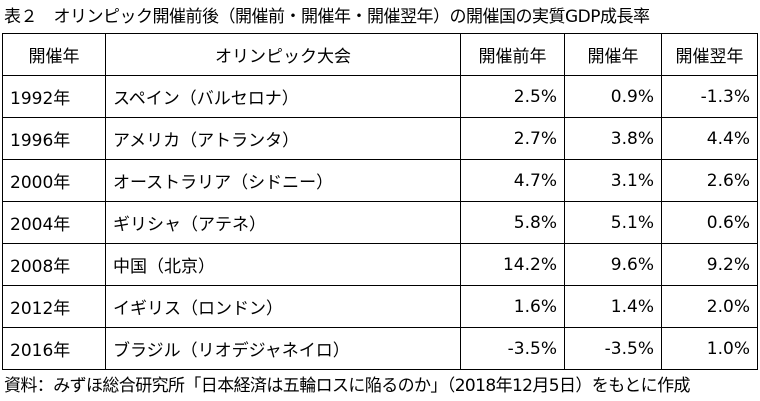 Image resolution: width=760 pixels, height=401 pixels. What do you see at coordinates (512, 348) in the screenshot?
I see `cell-year-before: -3.5%` at bounding box center [512, 348].